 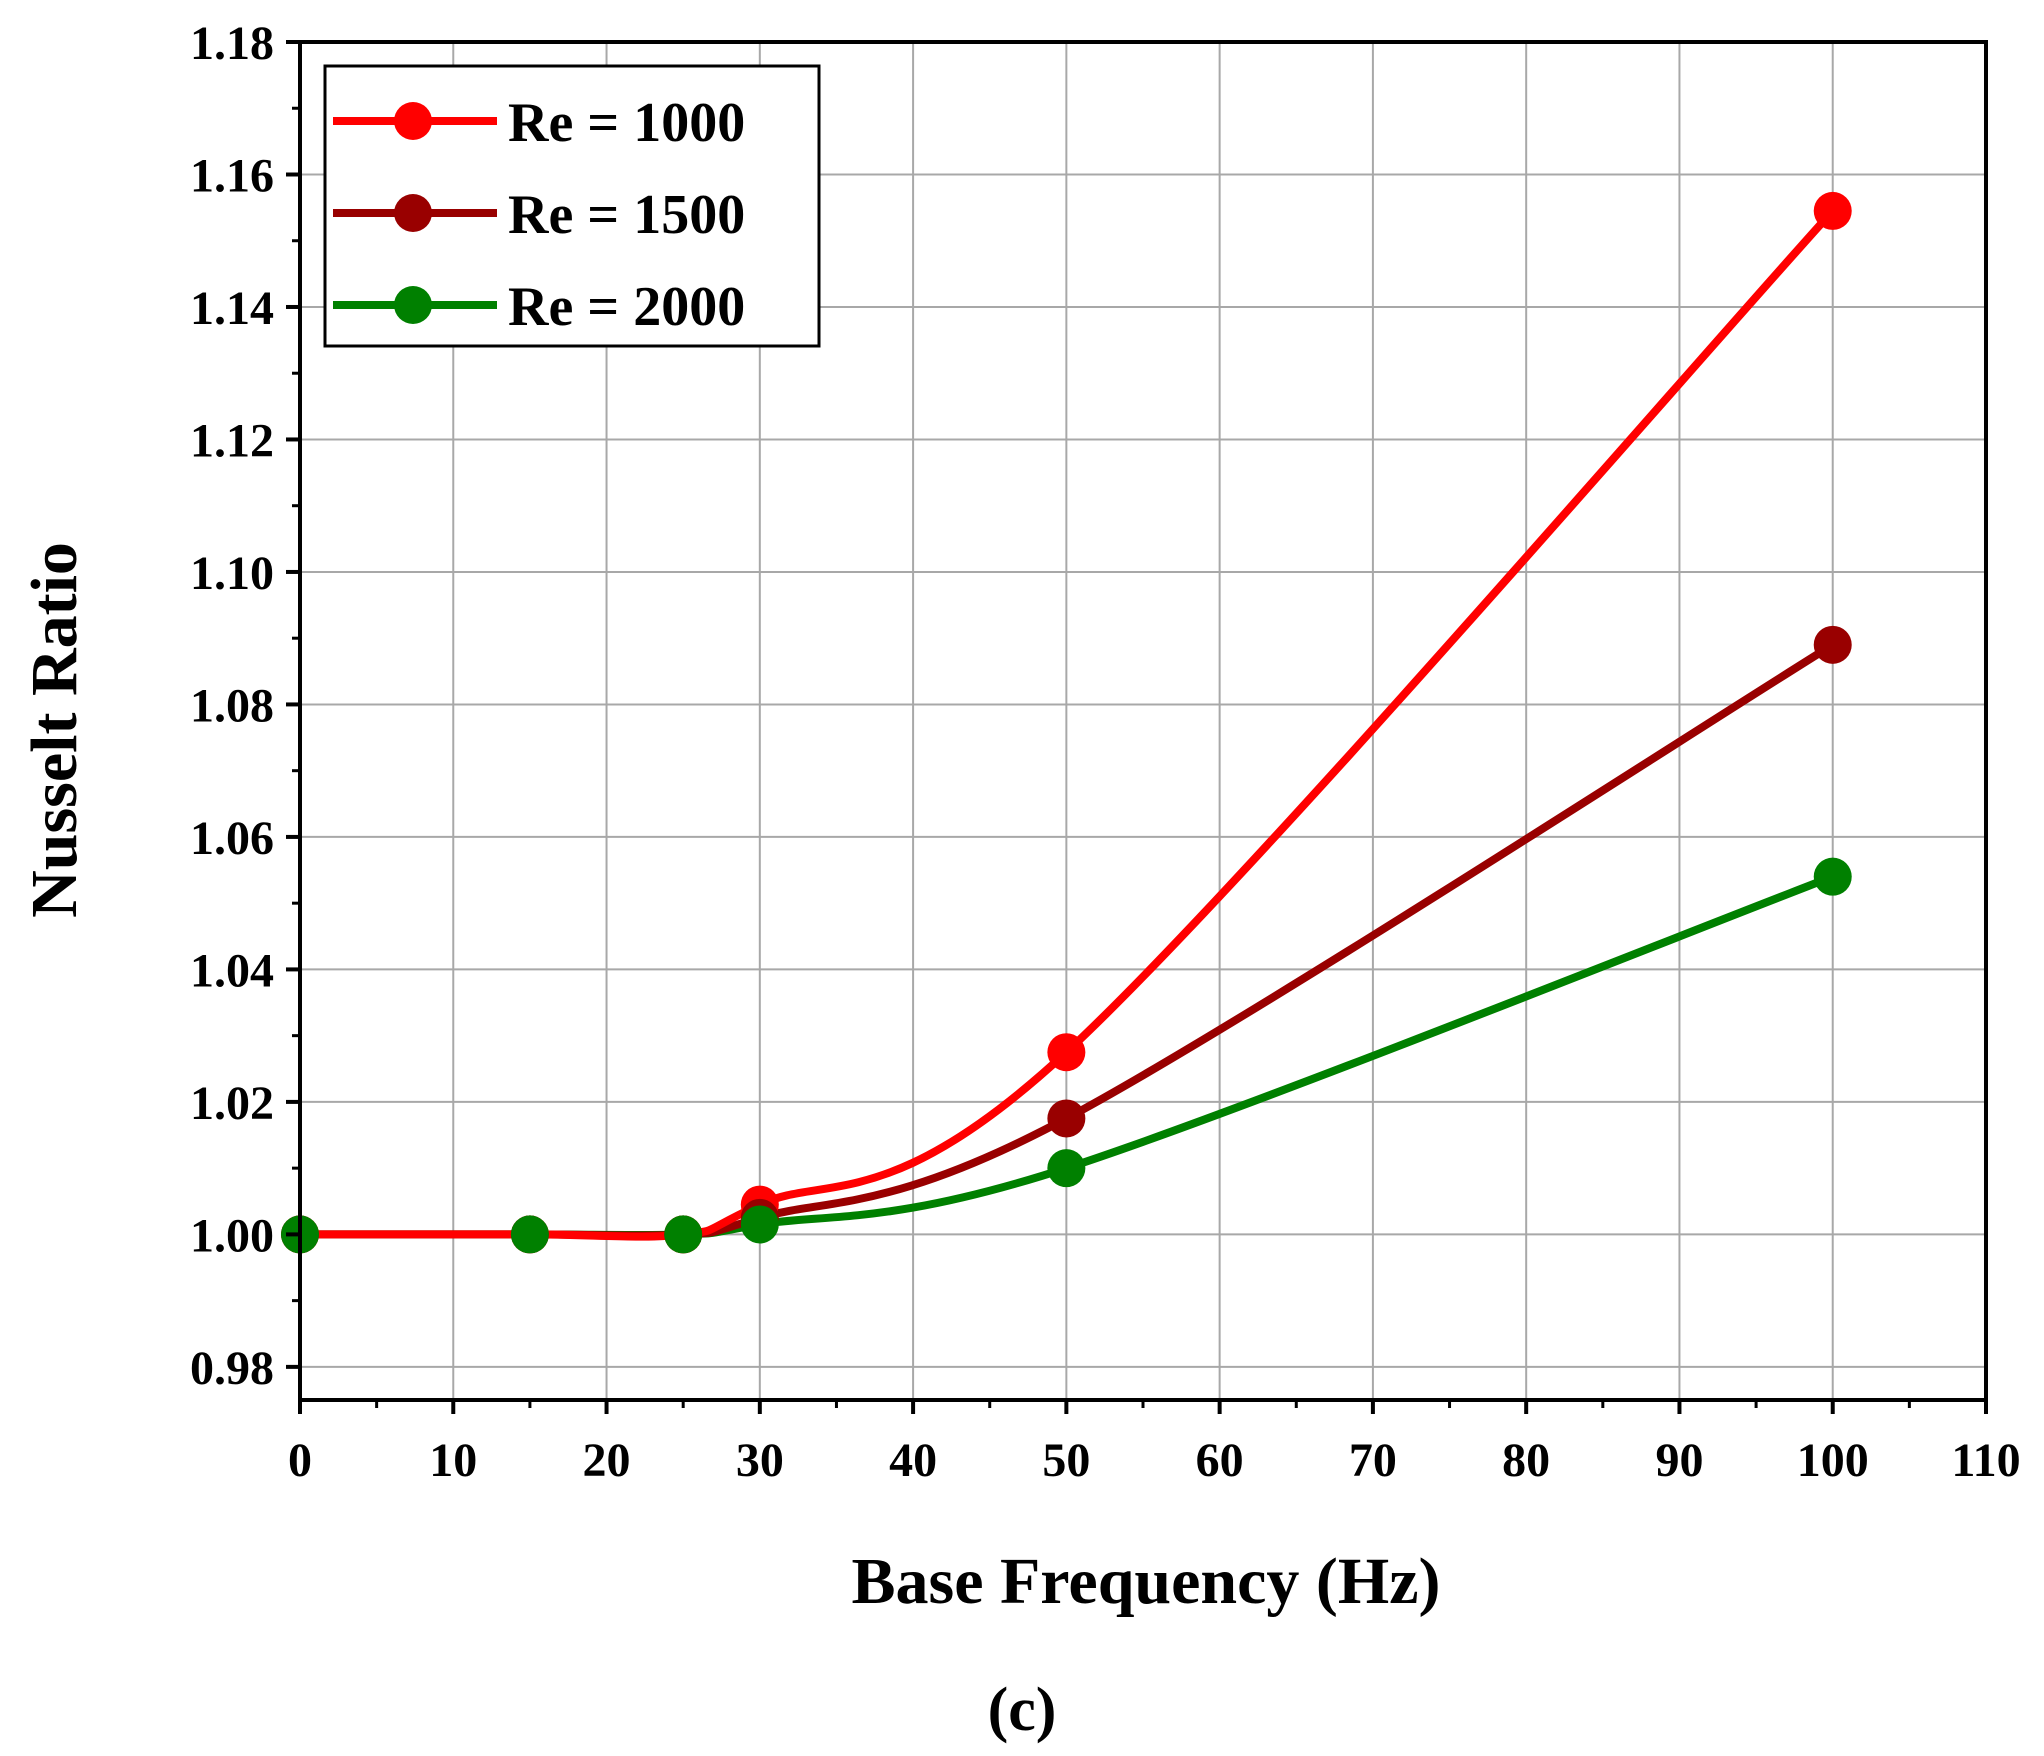 I want to click on y-tick-label: 1.02, so click(x=232, y=1103).